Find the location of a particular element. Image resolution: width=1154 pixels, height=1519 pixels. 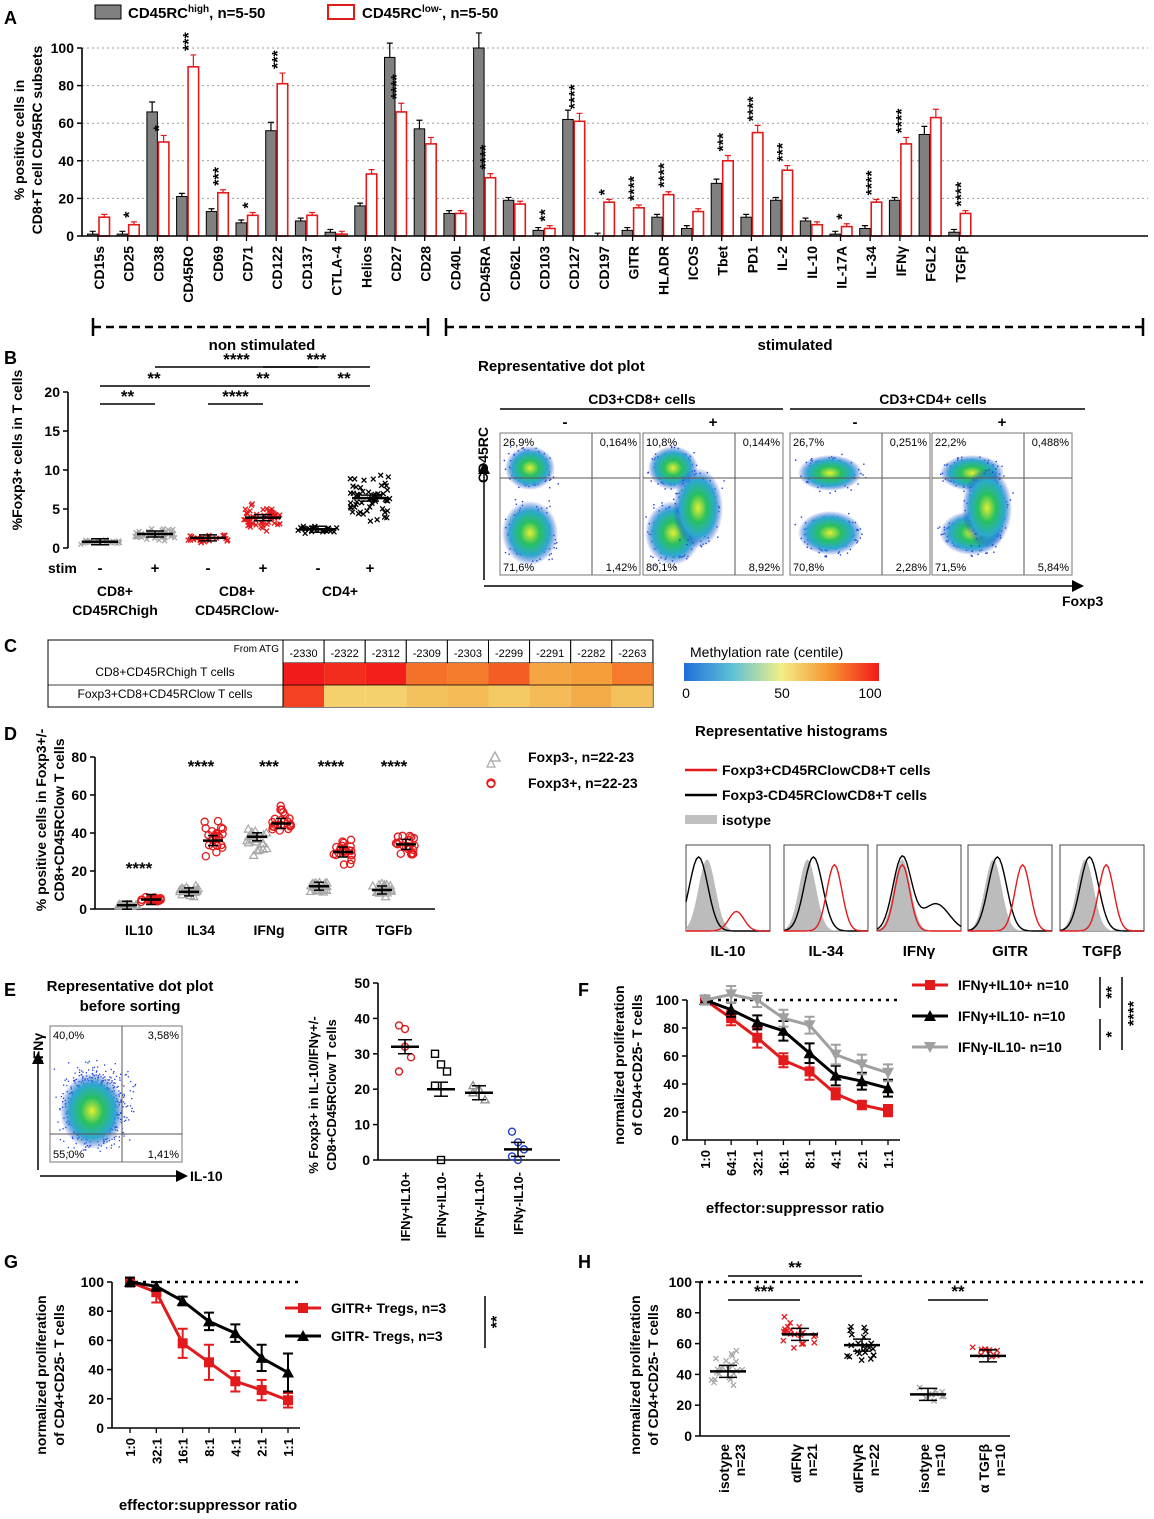

g-ytick-label: 100 is located at coordinates (93, 1282).